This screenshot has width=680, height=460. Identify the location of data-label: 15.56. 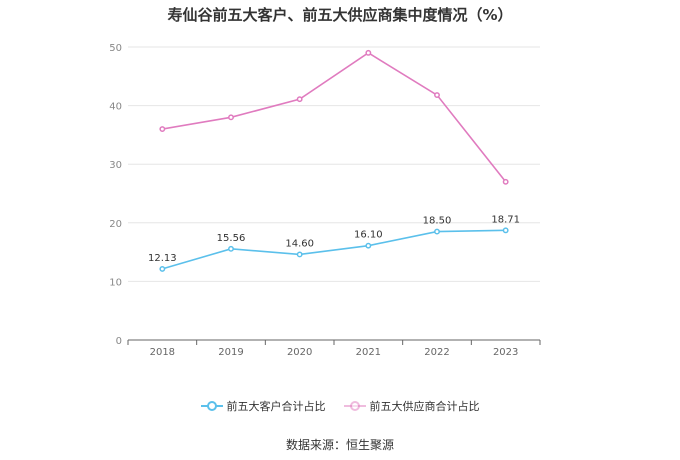
(231, 238).